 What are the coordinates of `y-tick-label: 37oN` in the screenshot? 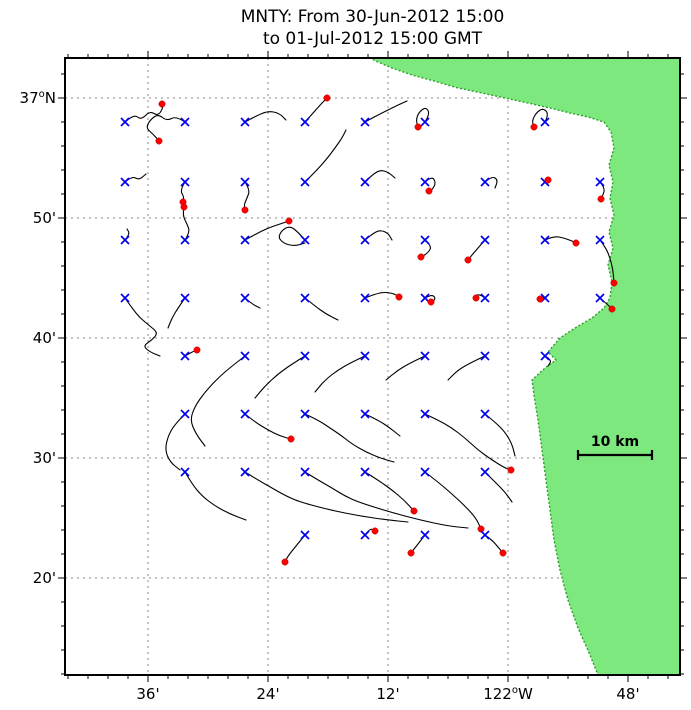 It's located at (38, 98).